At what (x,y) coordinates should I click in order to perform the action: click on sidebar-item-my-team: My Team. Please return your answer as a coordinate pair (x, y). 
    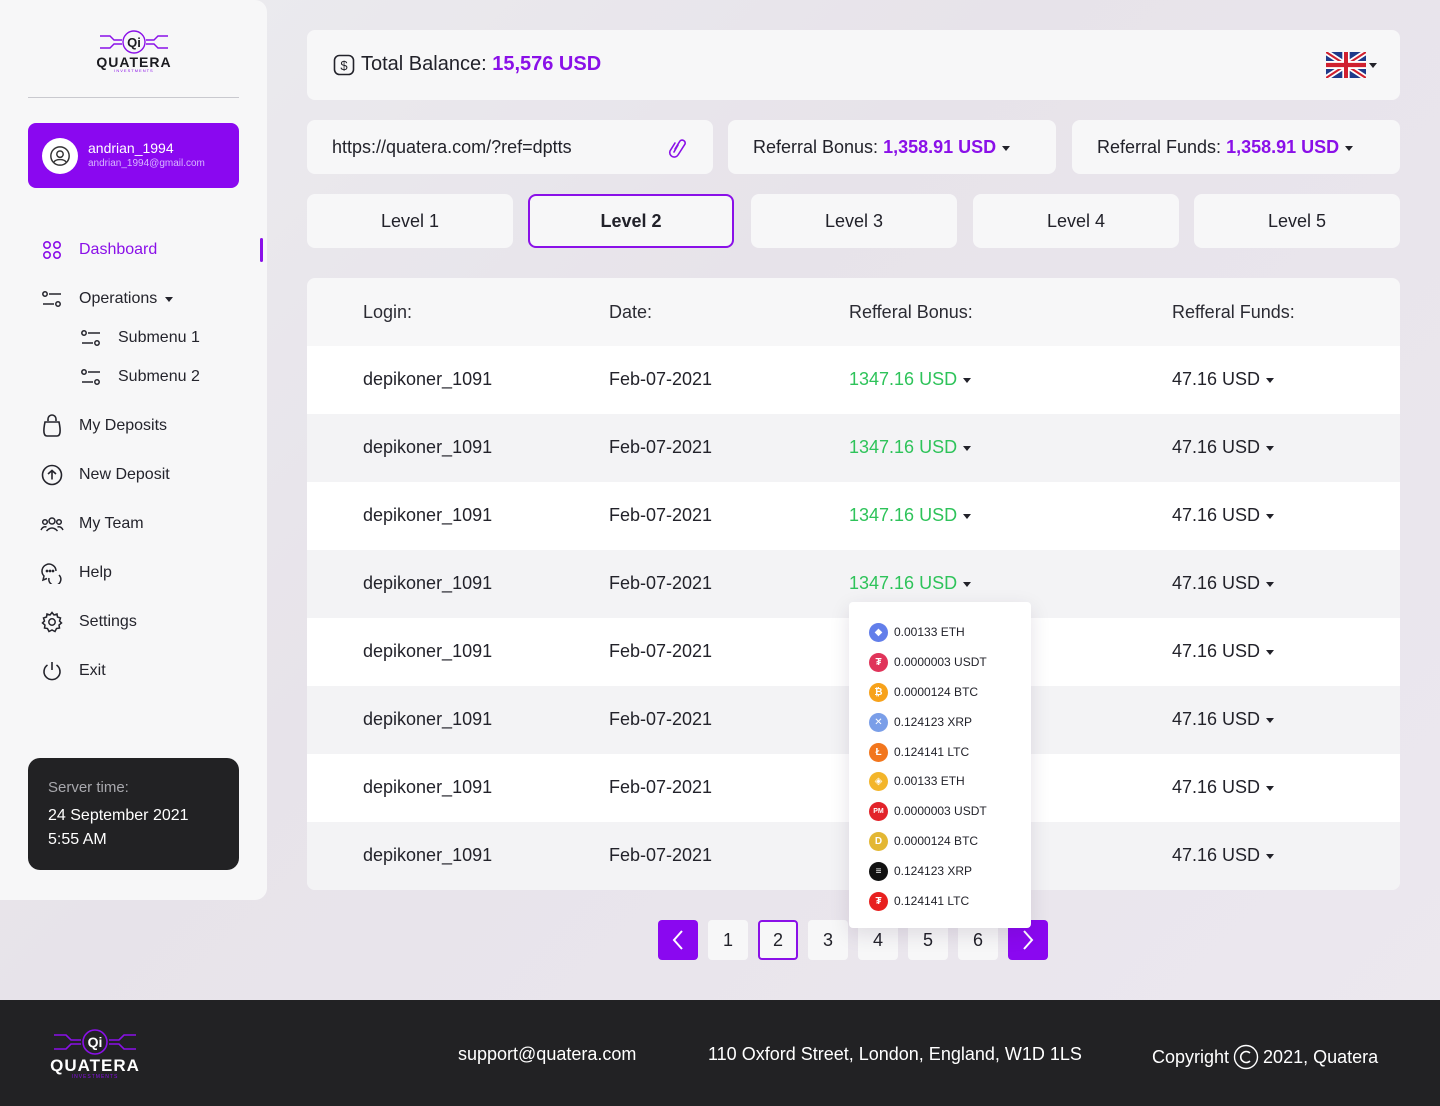
    Looking at the image, I should click on (92, 524).